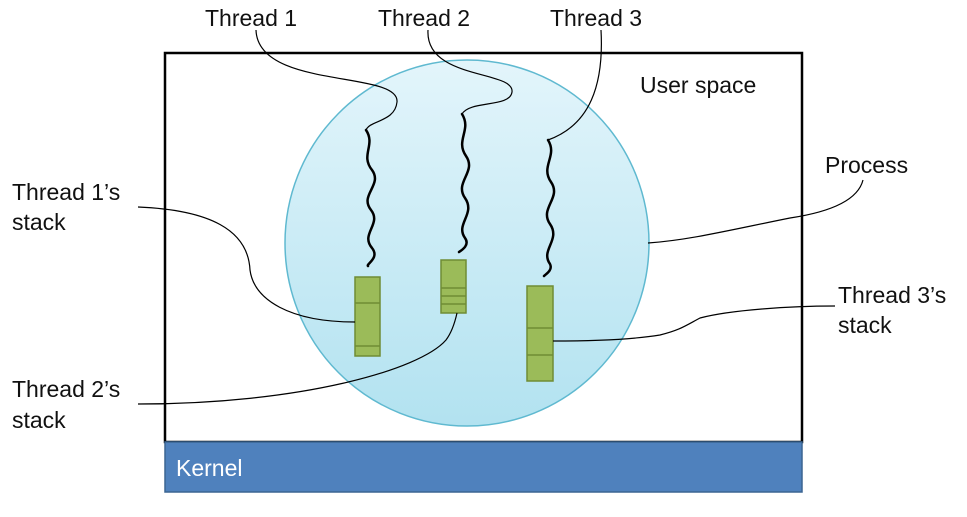  I want to click on stack-2-label-line2: stack, so click(39, 420).